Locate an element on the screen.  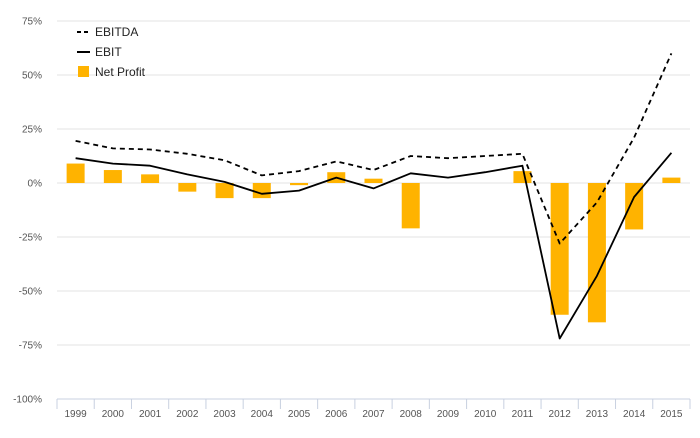
legend-item-ebit: EBIT is located at coordinates (99, 52).